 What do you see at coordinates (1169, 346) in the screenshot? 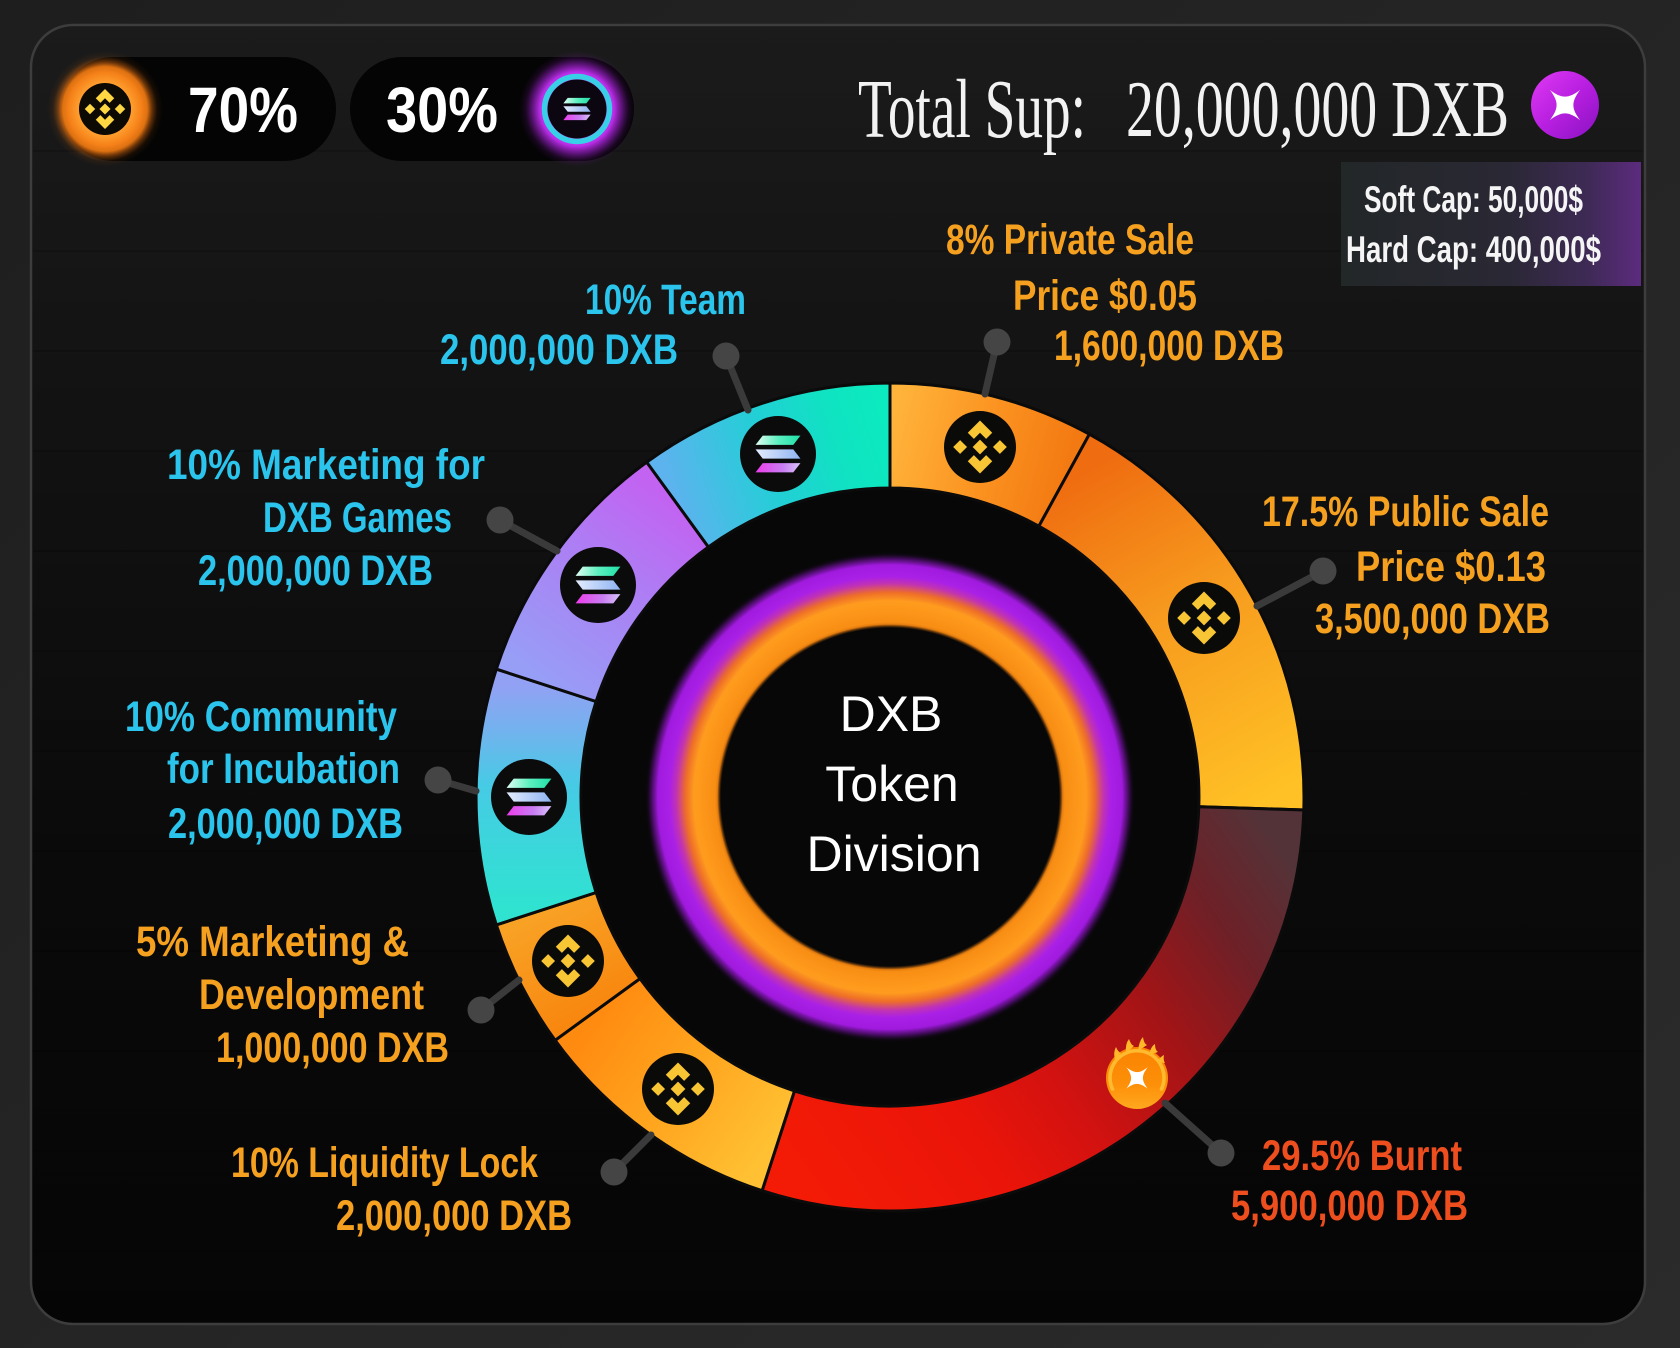
I see `svg-text: 1,600,000 DXB` at bounding box center [1169, 346].